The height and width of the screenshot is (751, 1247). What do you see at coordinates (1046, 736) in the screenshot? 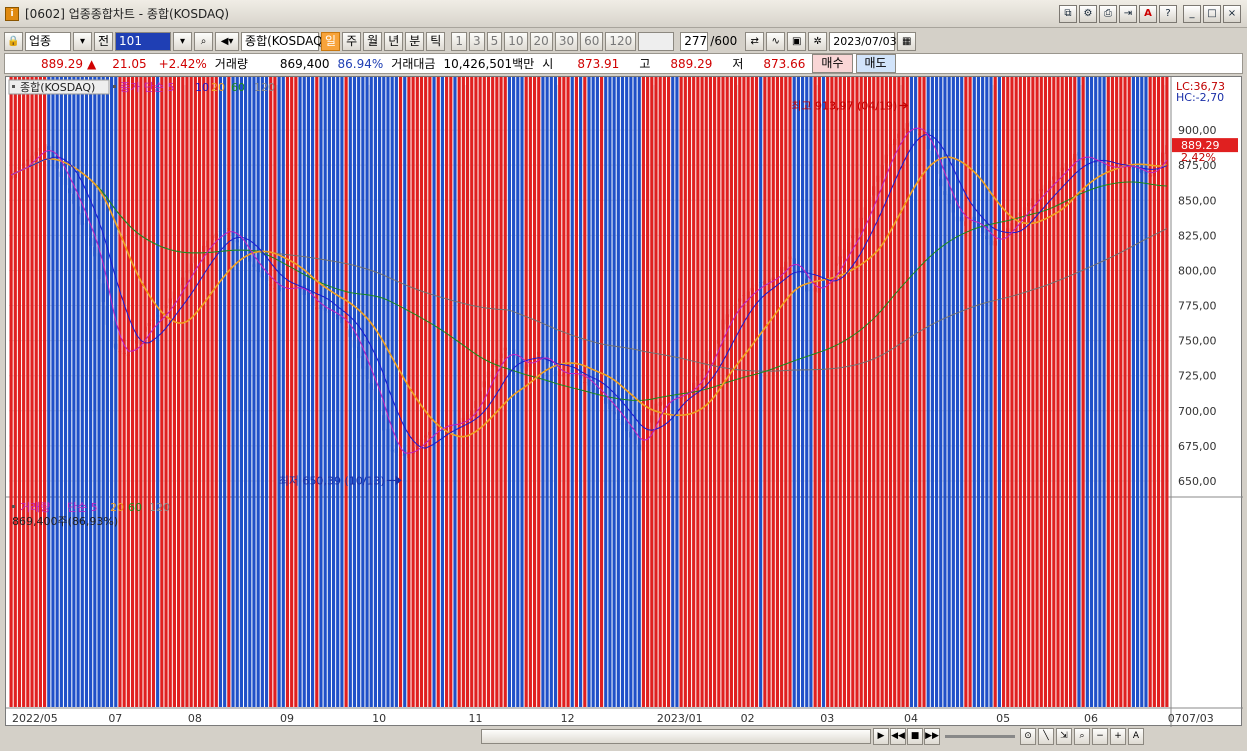
I see `draw-tool-icon: ╲` at bounding box center [1046, 736].